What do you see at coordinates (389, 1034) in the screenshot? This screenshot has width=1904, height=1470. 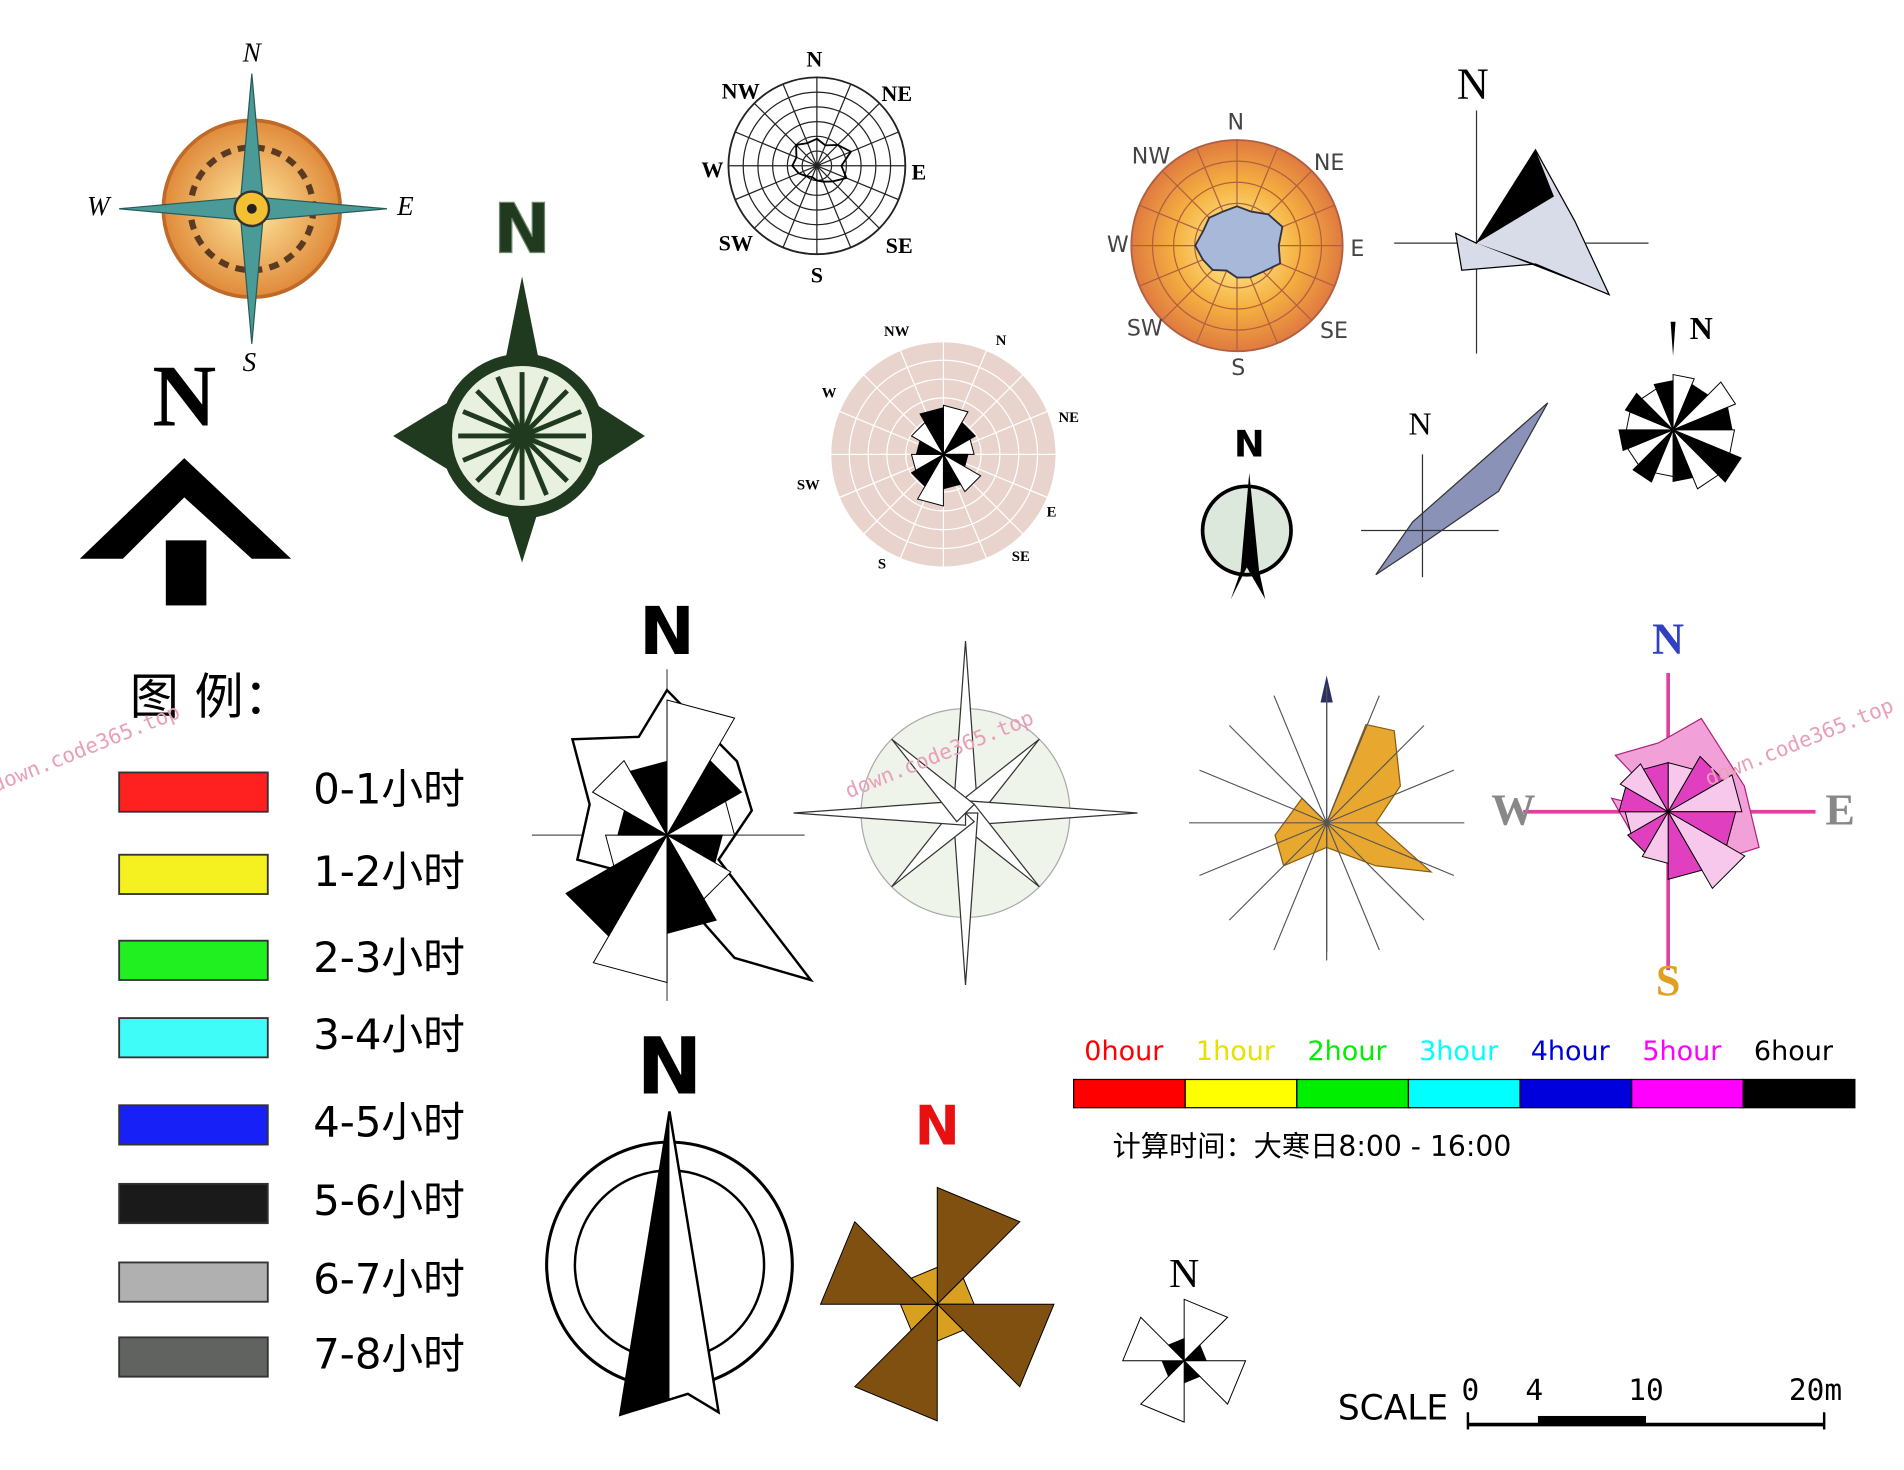 I see `legend-label: 3-4小时` at bounding box center [389, 1034].